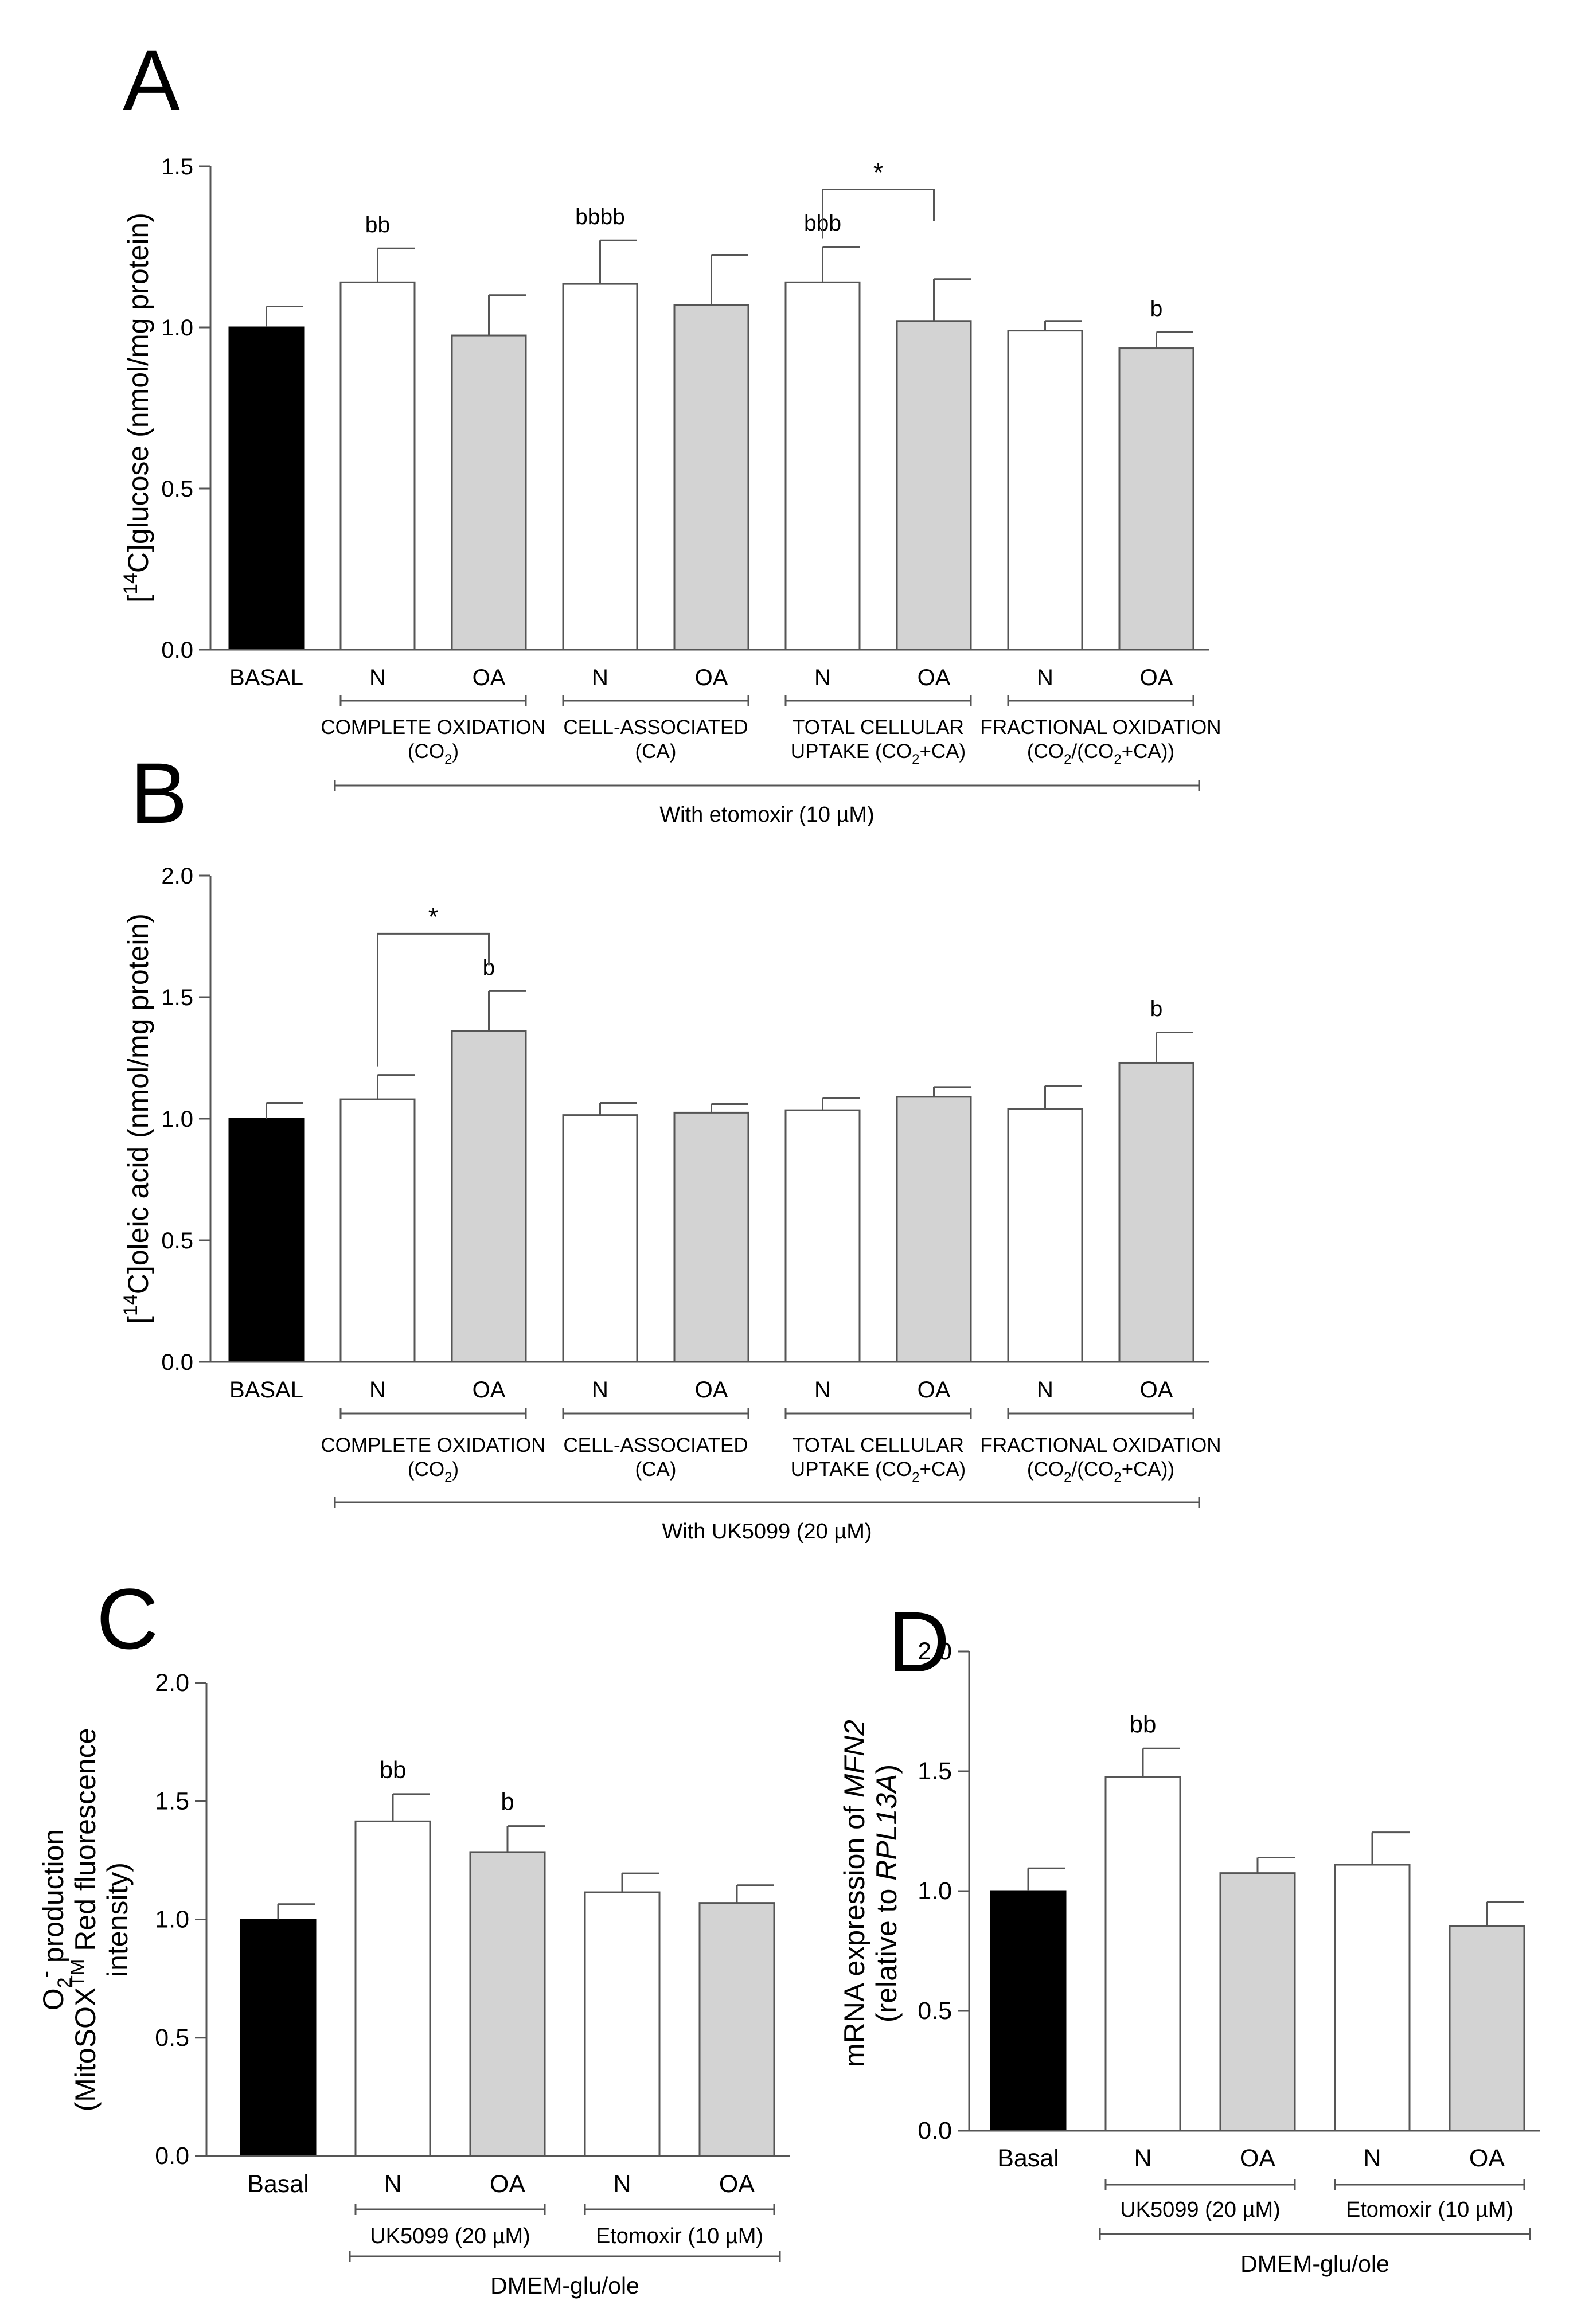 Image resolution: width=1581 pixels, height=2324 pixels. I want to click on group-label: (CO2), so click(433, 753).